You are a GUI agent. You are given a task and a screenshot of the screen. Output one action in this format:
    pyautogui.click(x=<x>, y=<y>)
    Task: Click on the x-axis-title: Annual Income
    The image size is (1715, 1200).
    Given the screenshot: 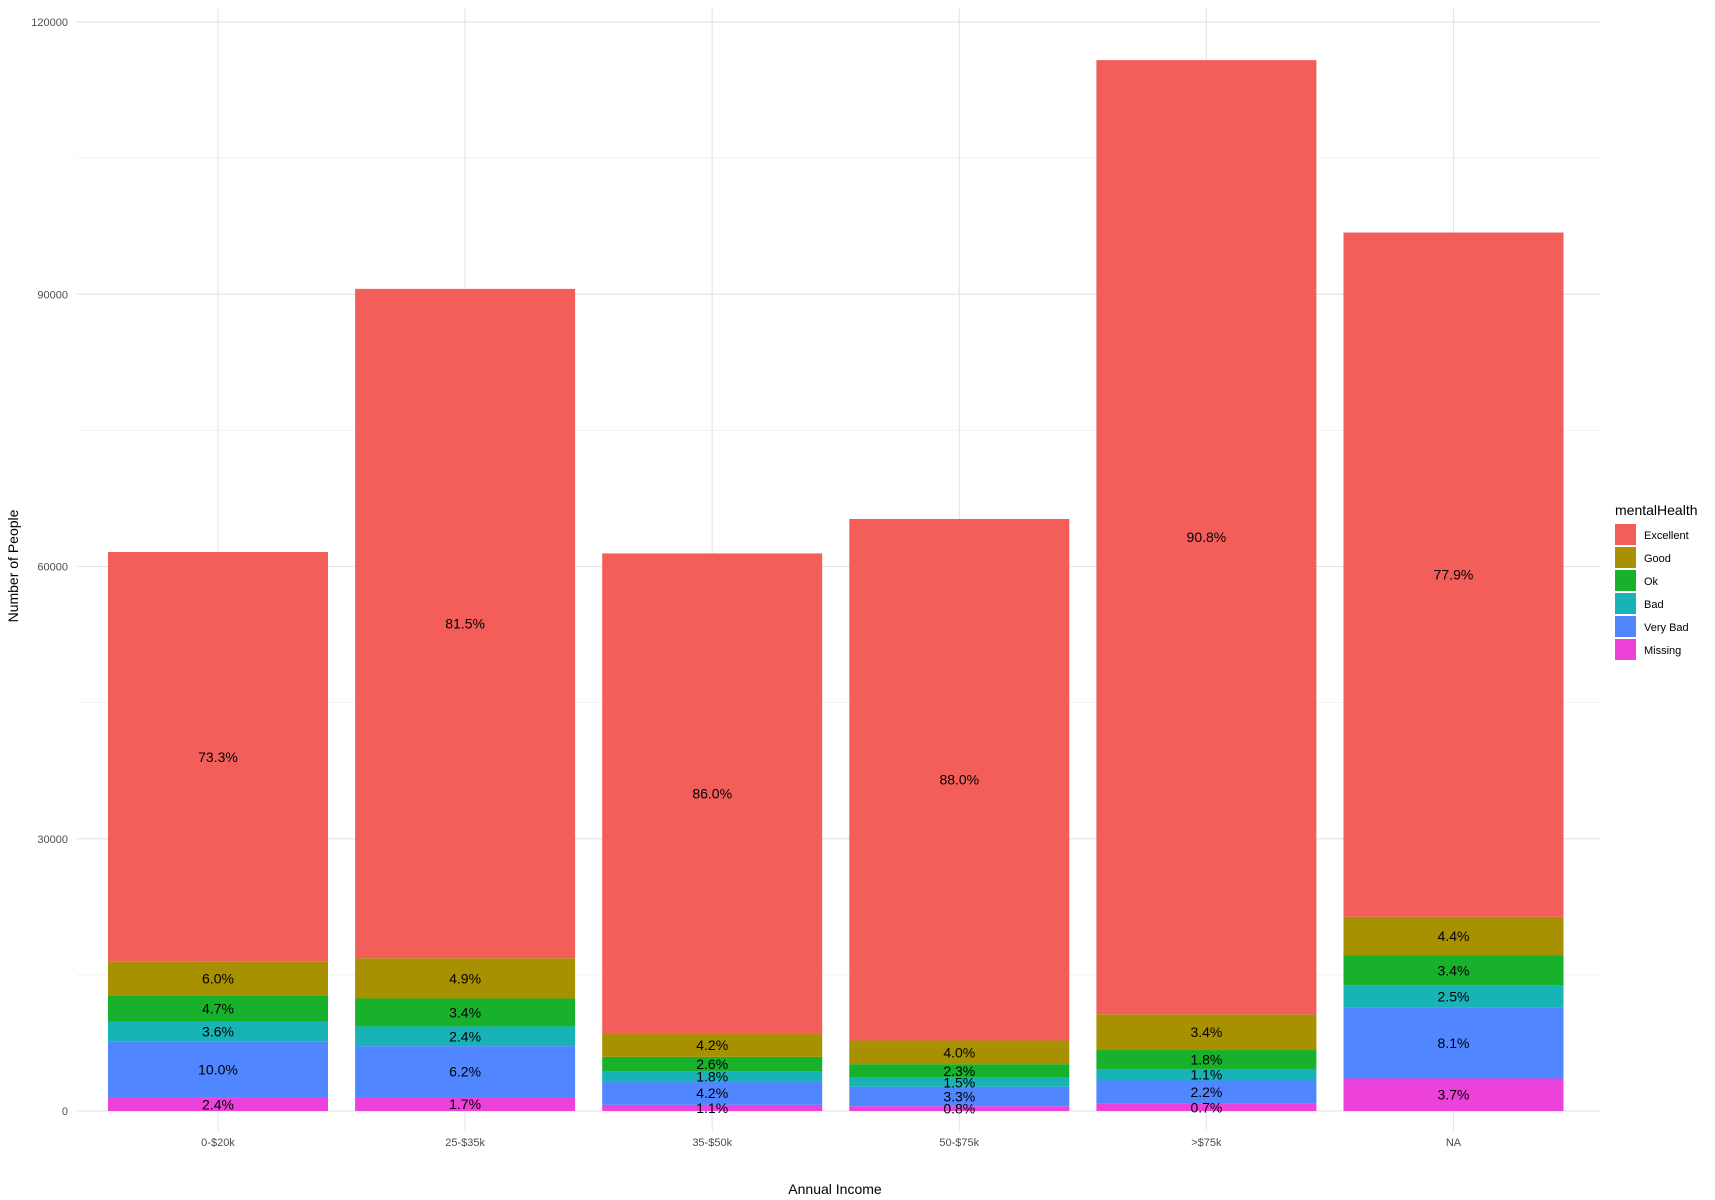 What is the action you would take?
    pyautogui.click(x=835, y=1189)
    